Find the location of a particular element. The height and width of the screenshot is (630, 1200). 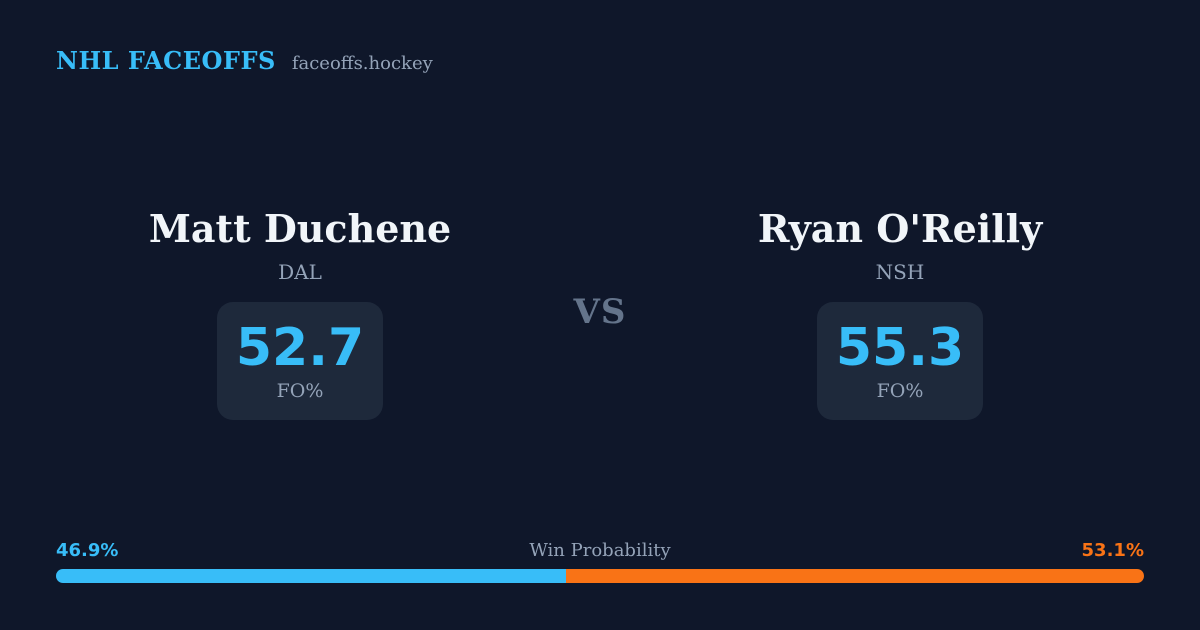

win-prob-bar is located at coordinates (600, 576).